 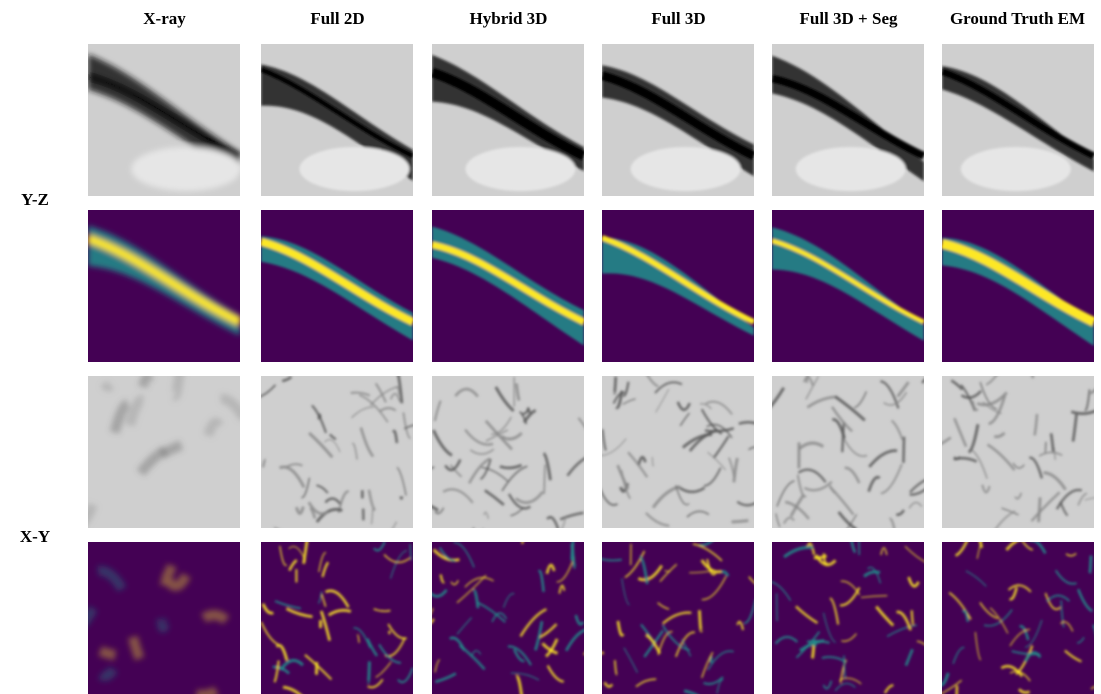 I want to click on panel-x-y-grayscale-full-3d-seg, so click(x=848, y=452).